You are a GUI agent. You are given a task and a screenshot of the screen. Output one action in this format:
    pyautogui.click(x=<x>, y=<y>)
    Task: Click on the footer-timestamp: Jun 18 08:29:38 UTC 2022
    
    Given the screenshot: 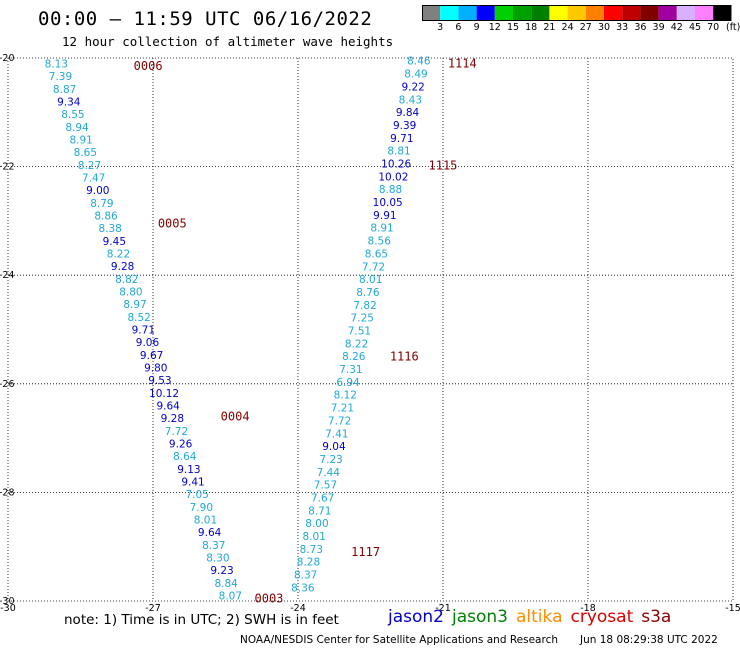 What is the action you would take?
    pyautogui.click(x=649, y=640)
    